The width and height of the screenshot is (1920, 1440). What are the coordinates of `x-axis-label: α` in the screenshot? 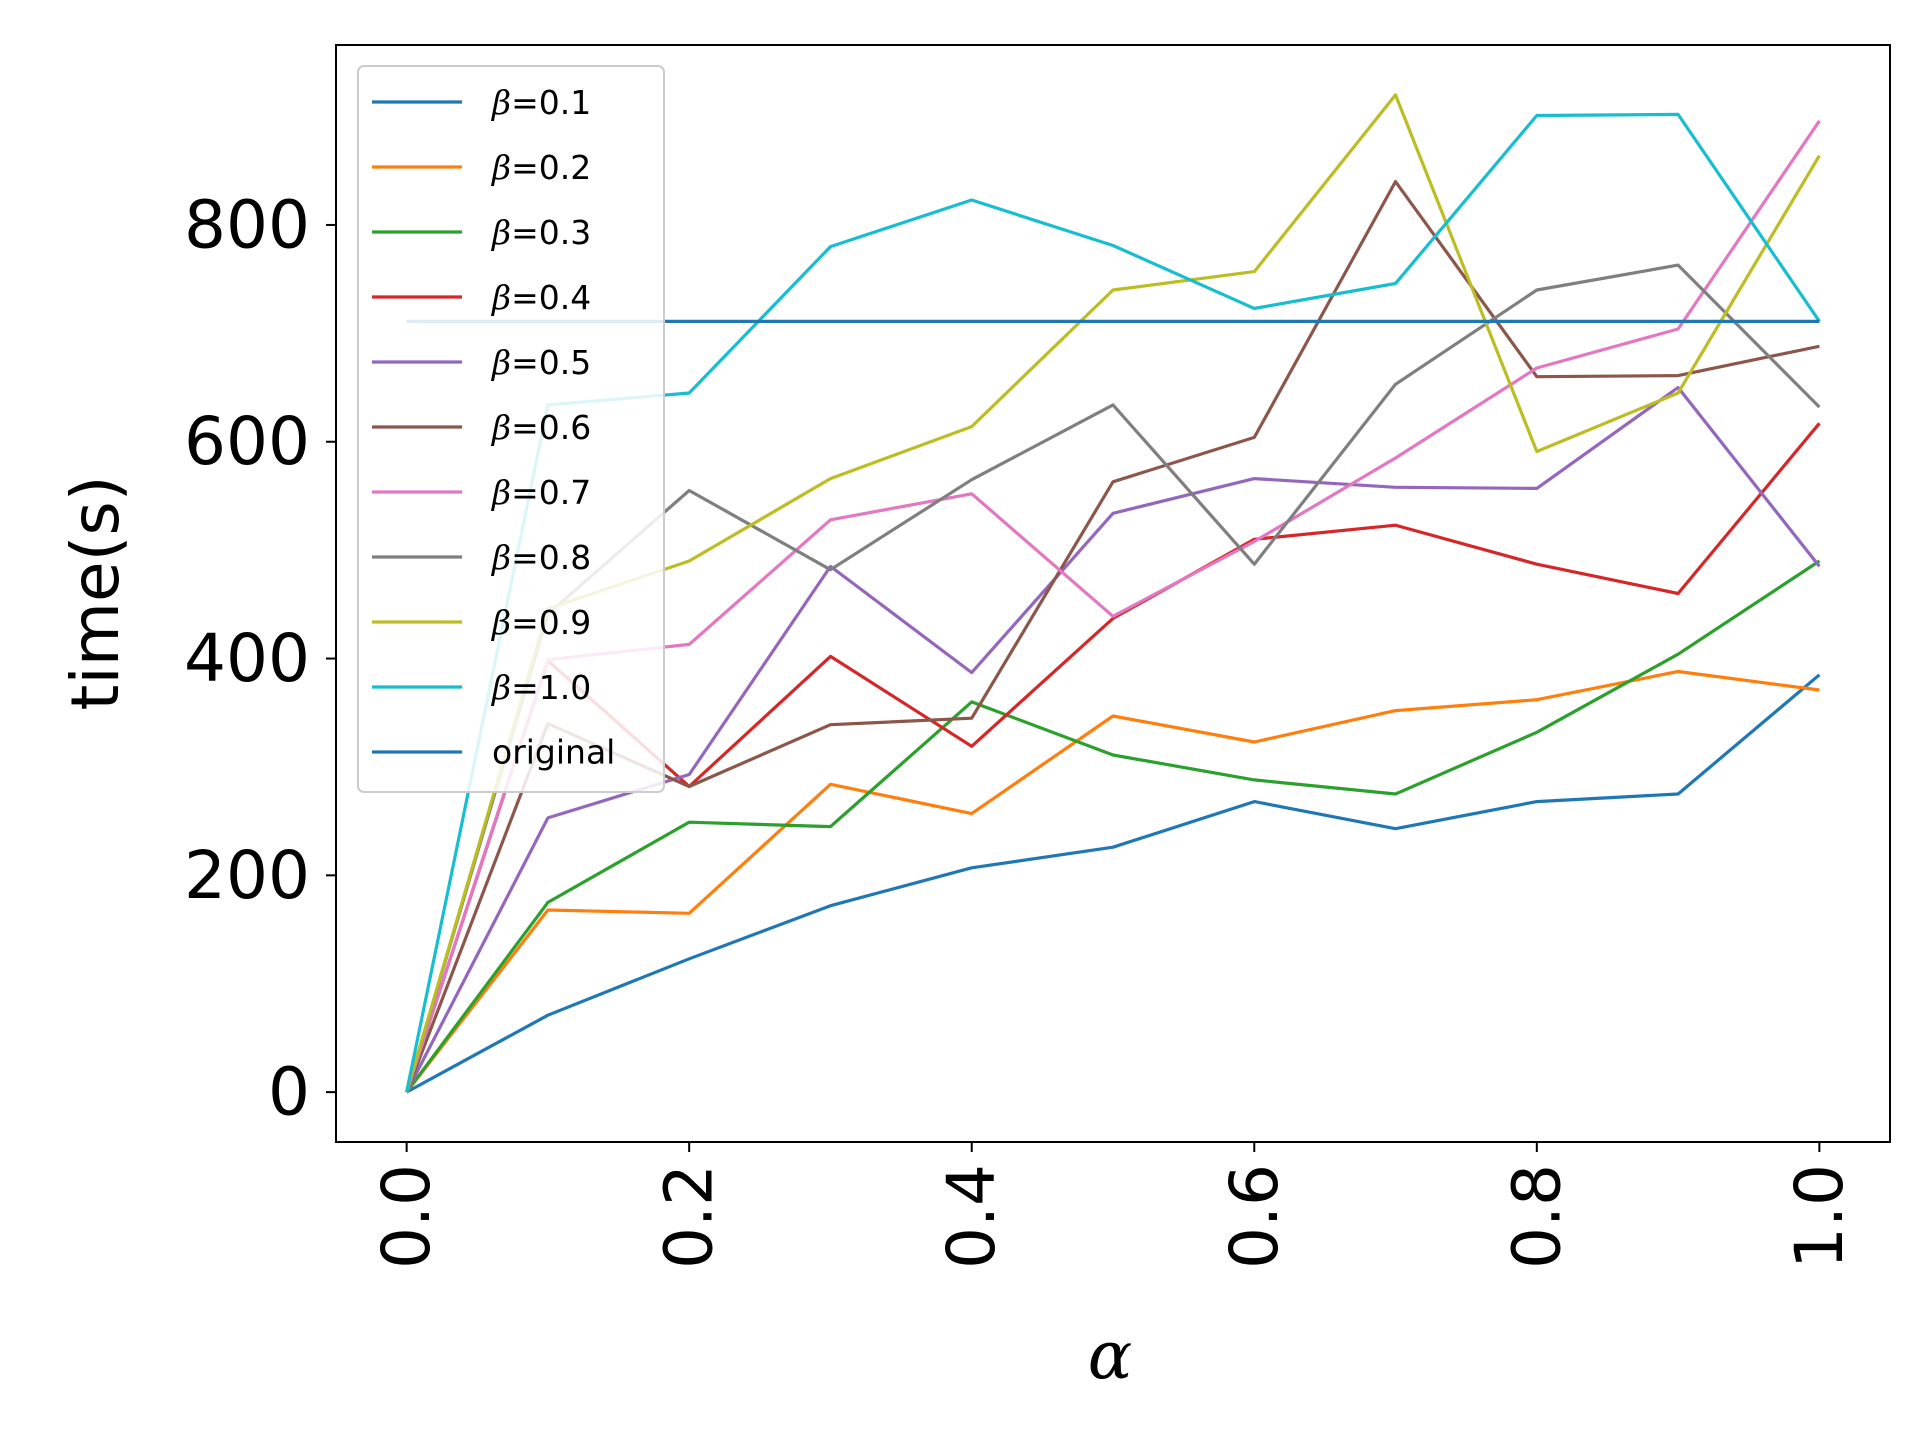 It's located at (1110, 1355).